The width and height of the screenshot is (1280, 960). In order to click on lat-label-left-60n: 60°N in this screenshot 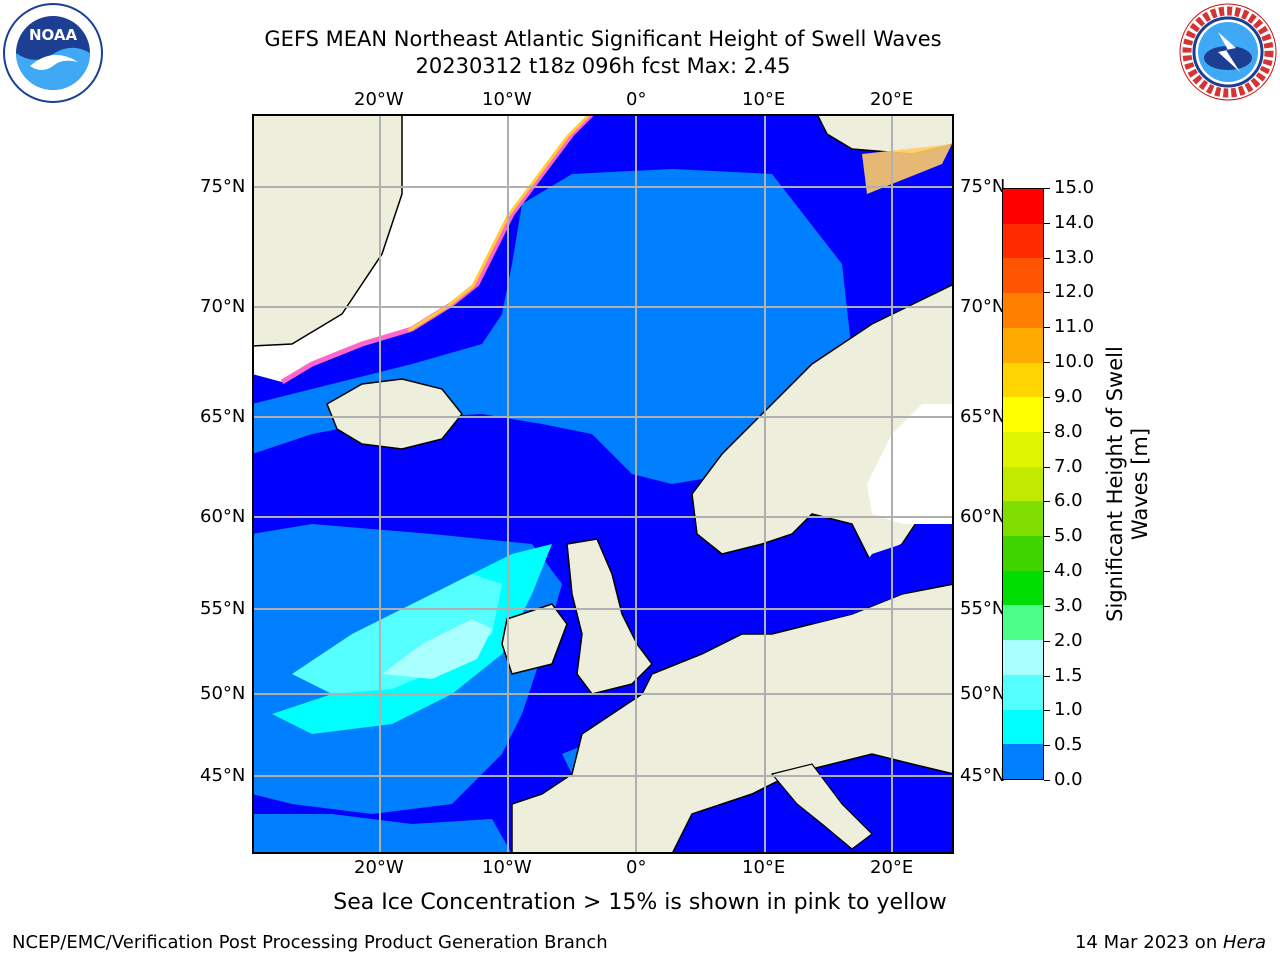, I will do `click(223, 516)`.